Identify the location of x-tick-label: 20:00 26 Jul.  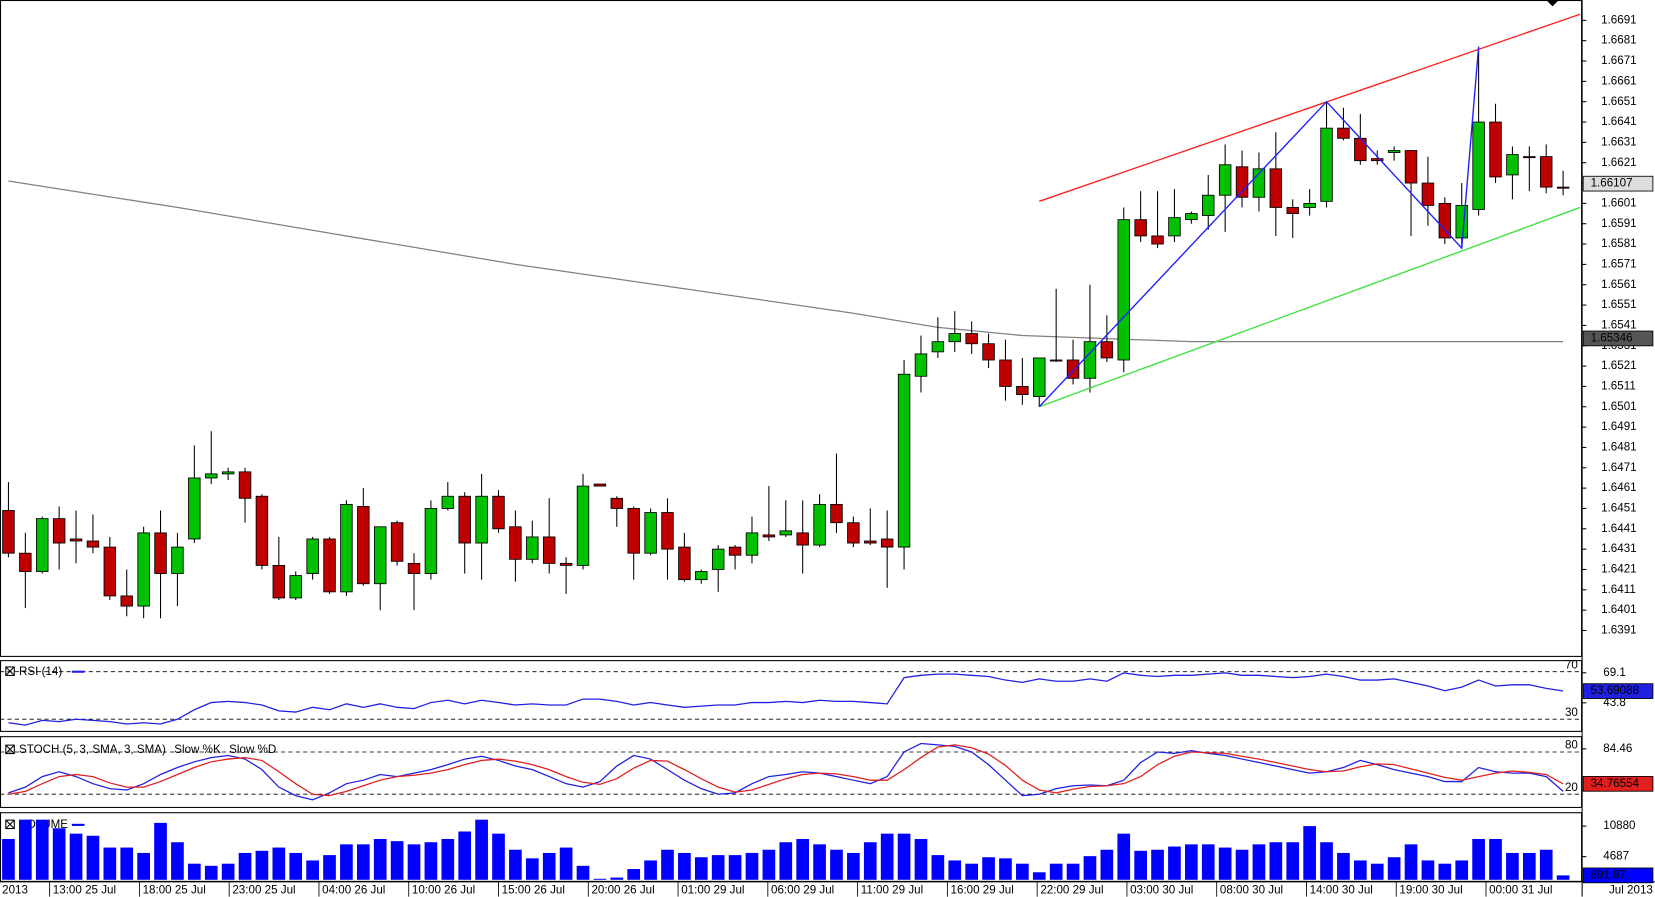
(622, 889).